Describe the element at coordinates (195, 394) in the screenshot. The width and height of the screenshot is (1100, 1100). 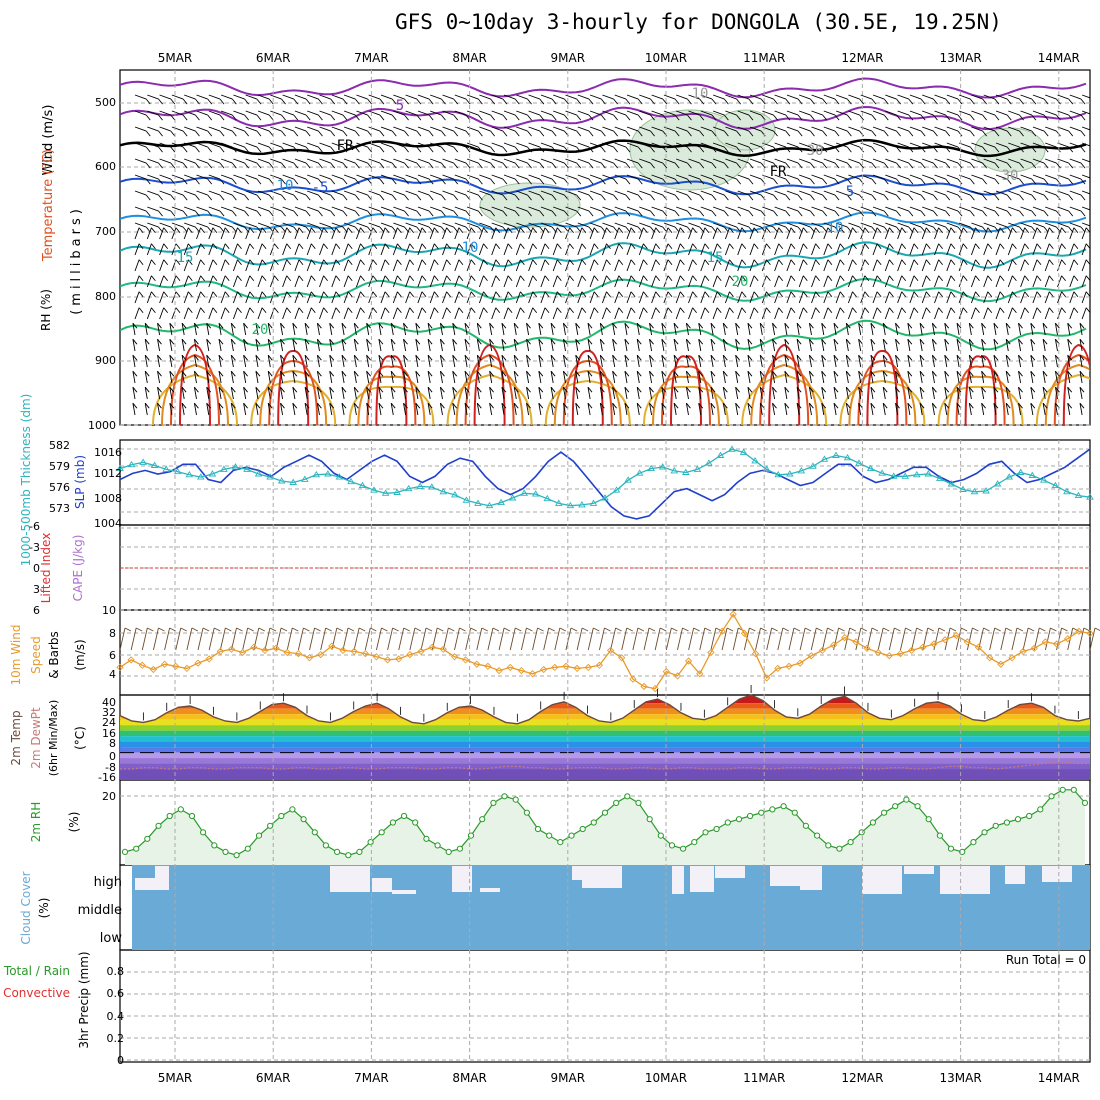
I see `contour-warm` at that location.